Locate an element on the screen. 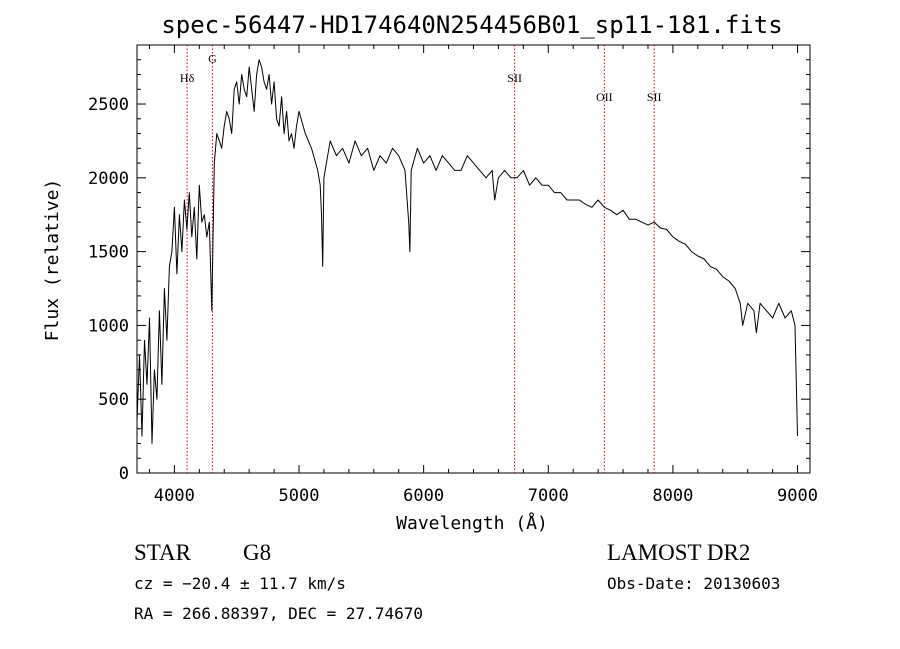  cz-value: cz = −20.4 ± 11.7 km/s is located at coordinates (240, 583).